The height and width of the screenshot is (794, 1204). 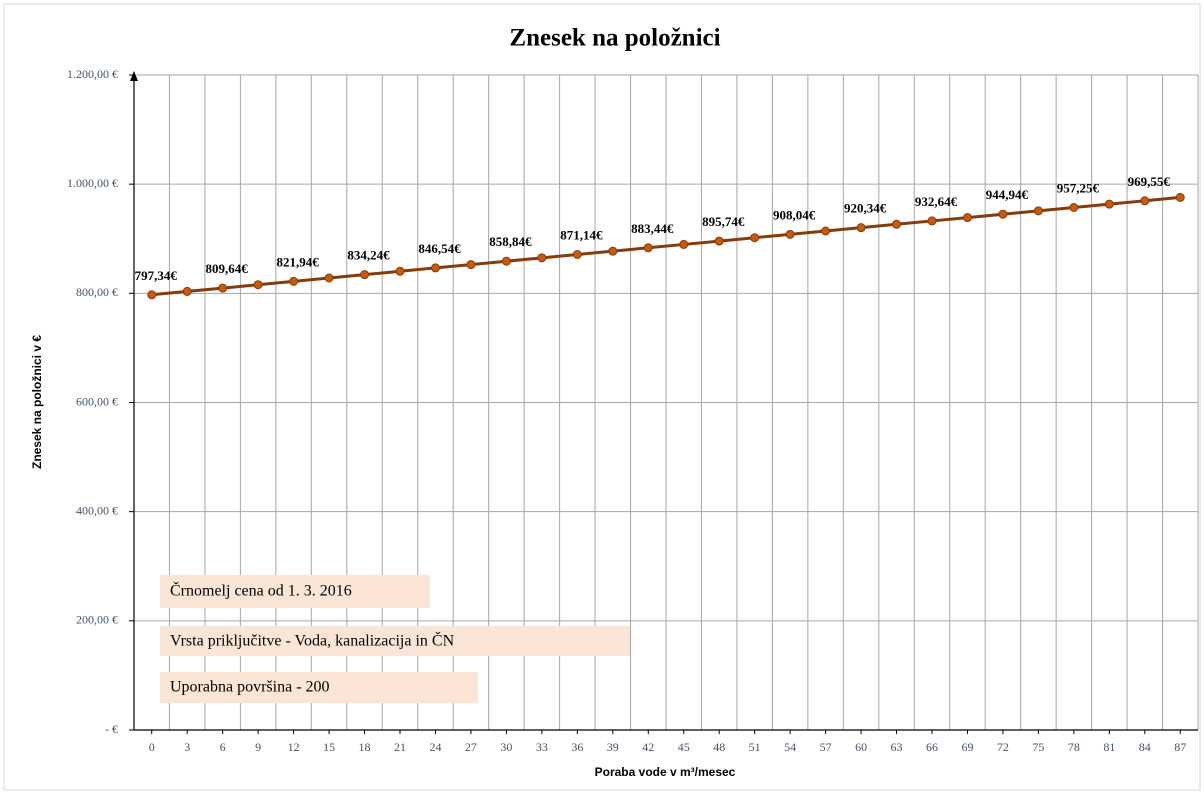 What do you see at coordinates (97, 620) in the screenshot?
I see `y-tick-label: 200,00 €` at bounding box center [97, 620].